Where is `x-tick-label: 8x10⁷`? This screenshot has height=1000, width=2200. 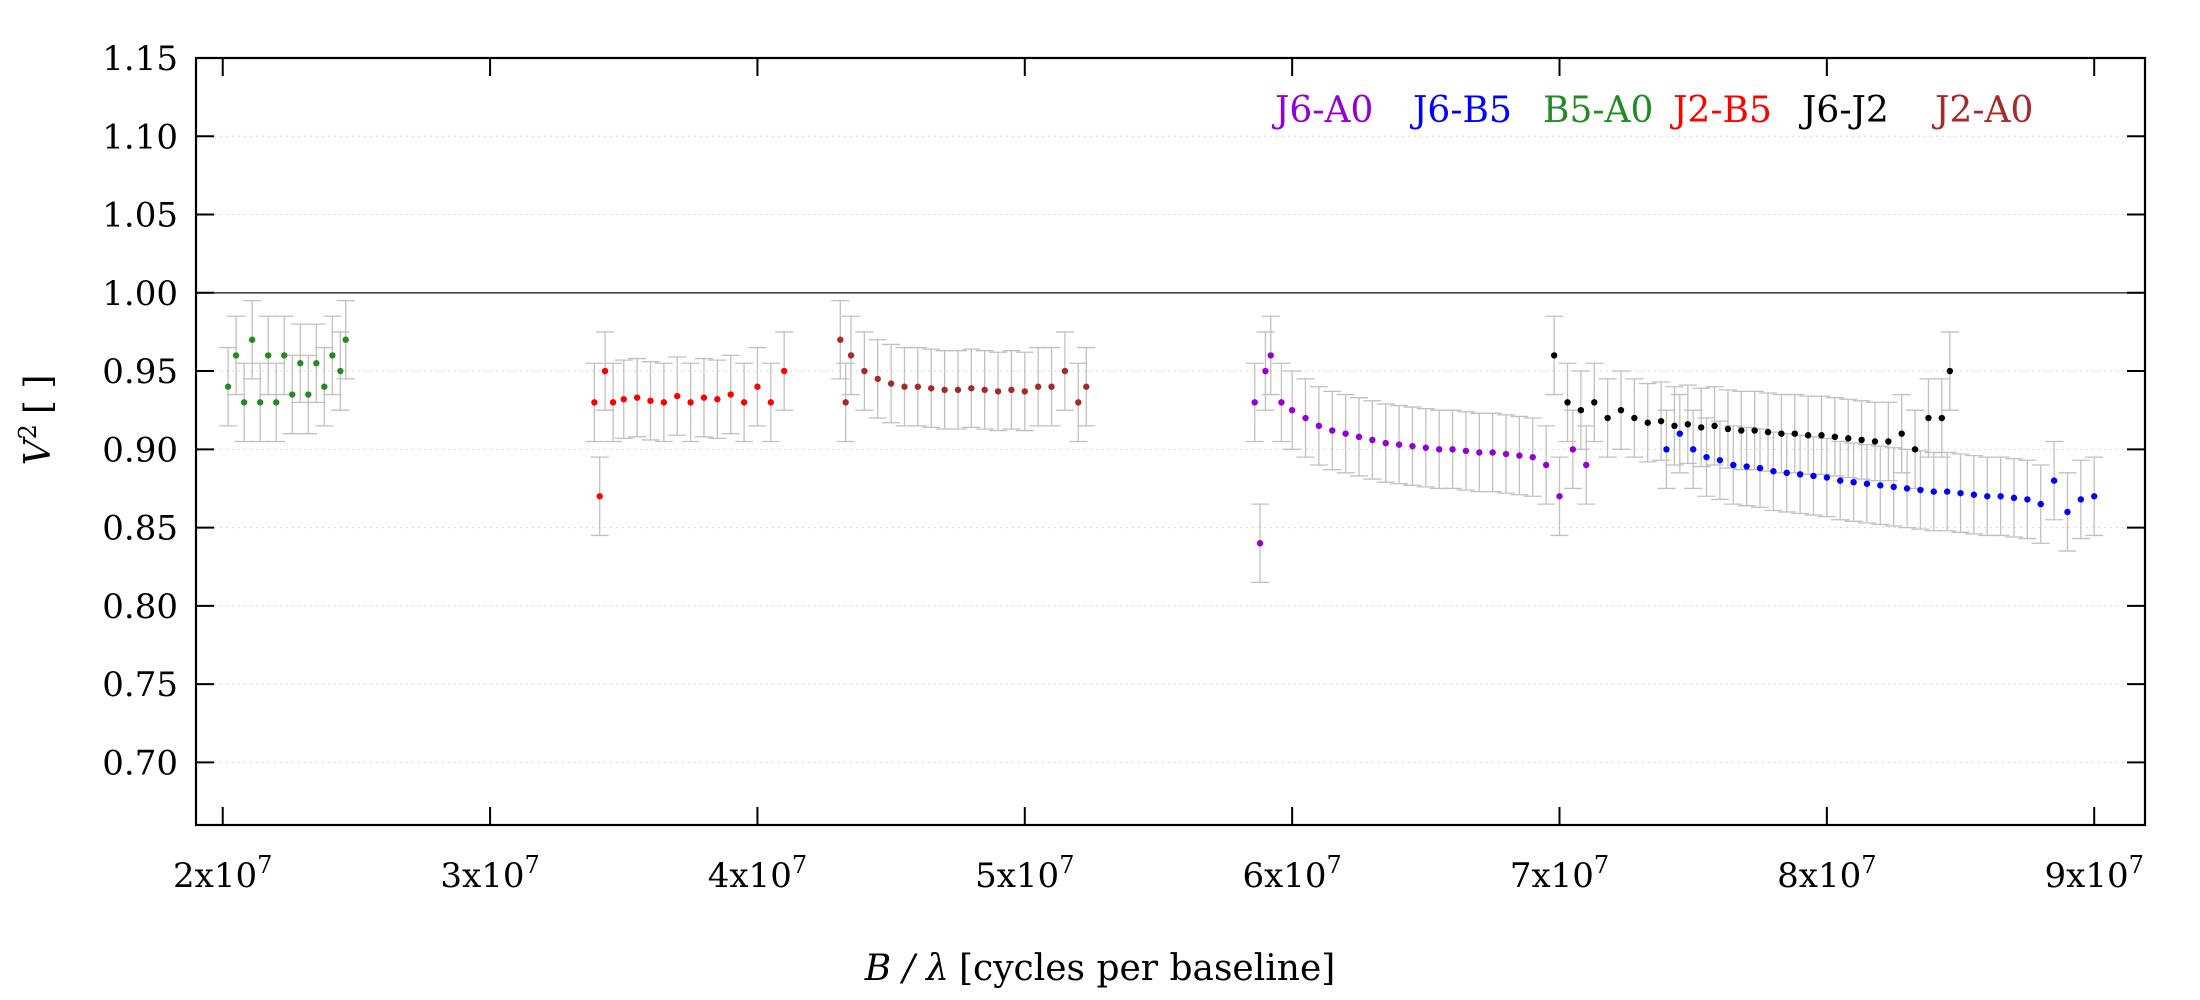
x-tick-label: 8x10⁷ is located at coordinates (1826, 873).